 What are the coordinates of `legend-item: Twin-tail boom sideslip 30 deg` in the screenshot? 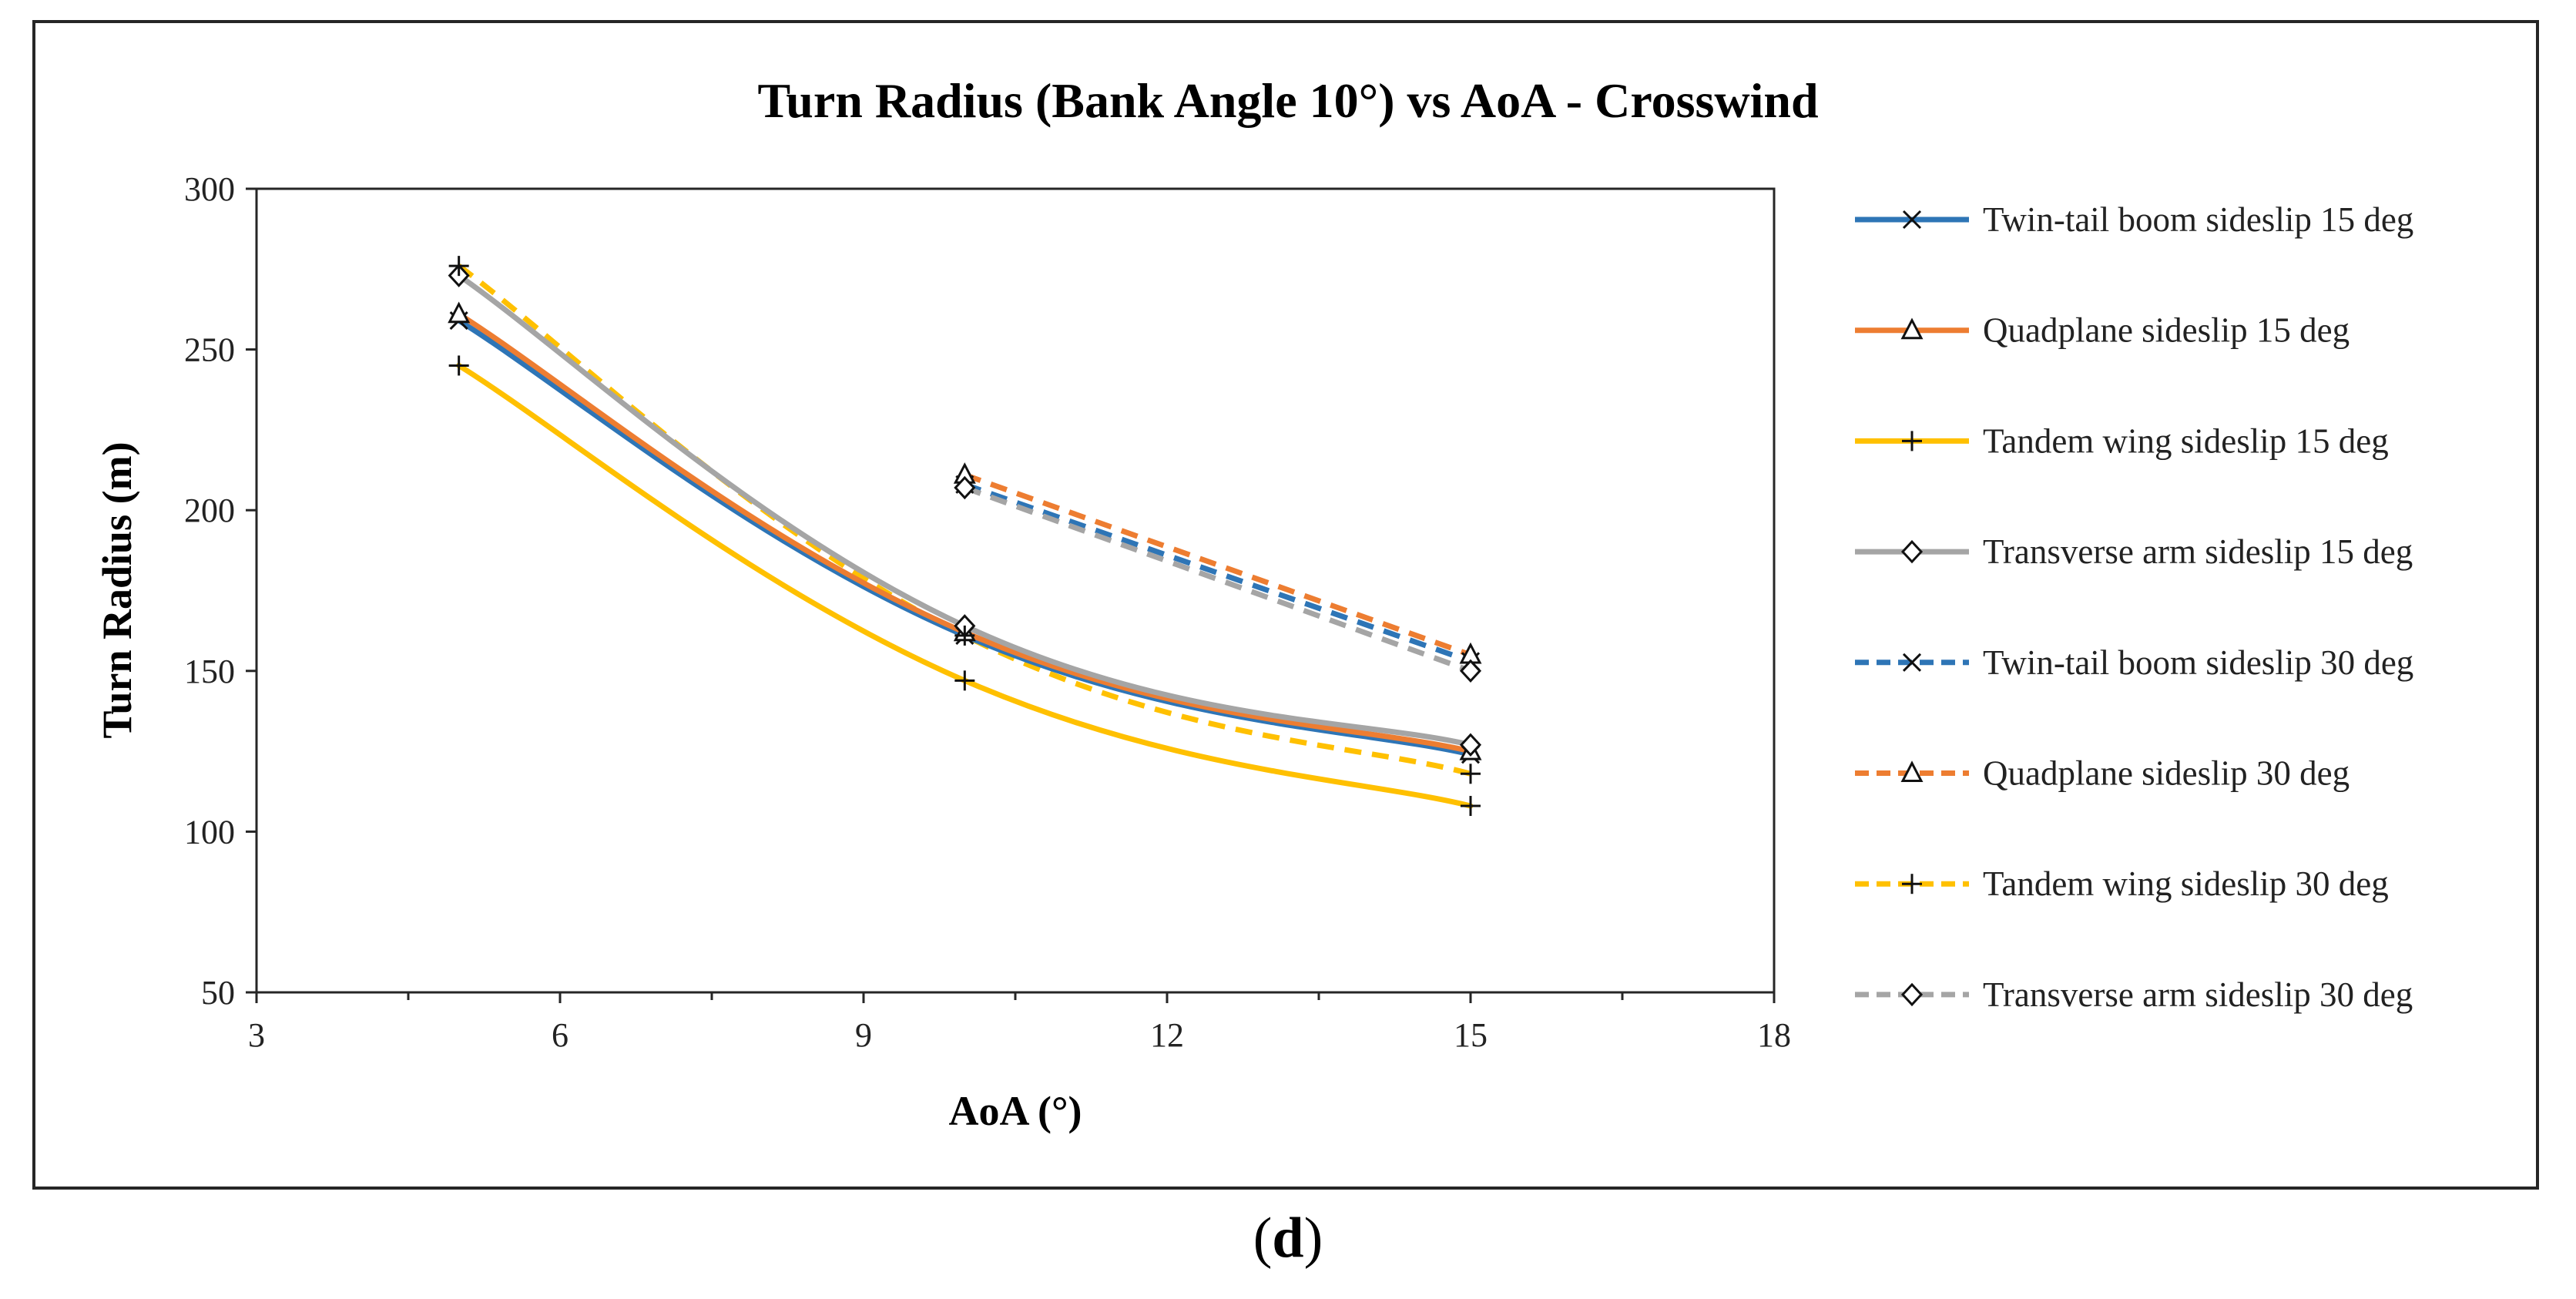 It's located at (2134, 662).